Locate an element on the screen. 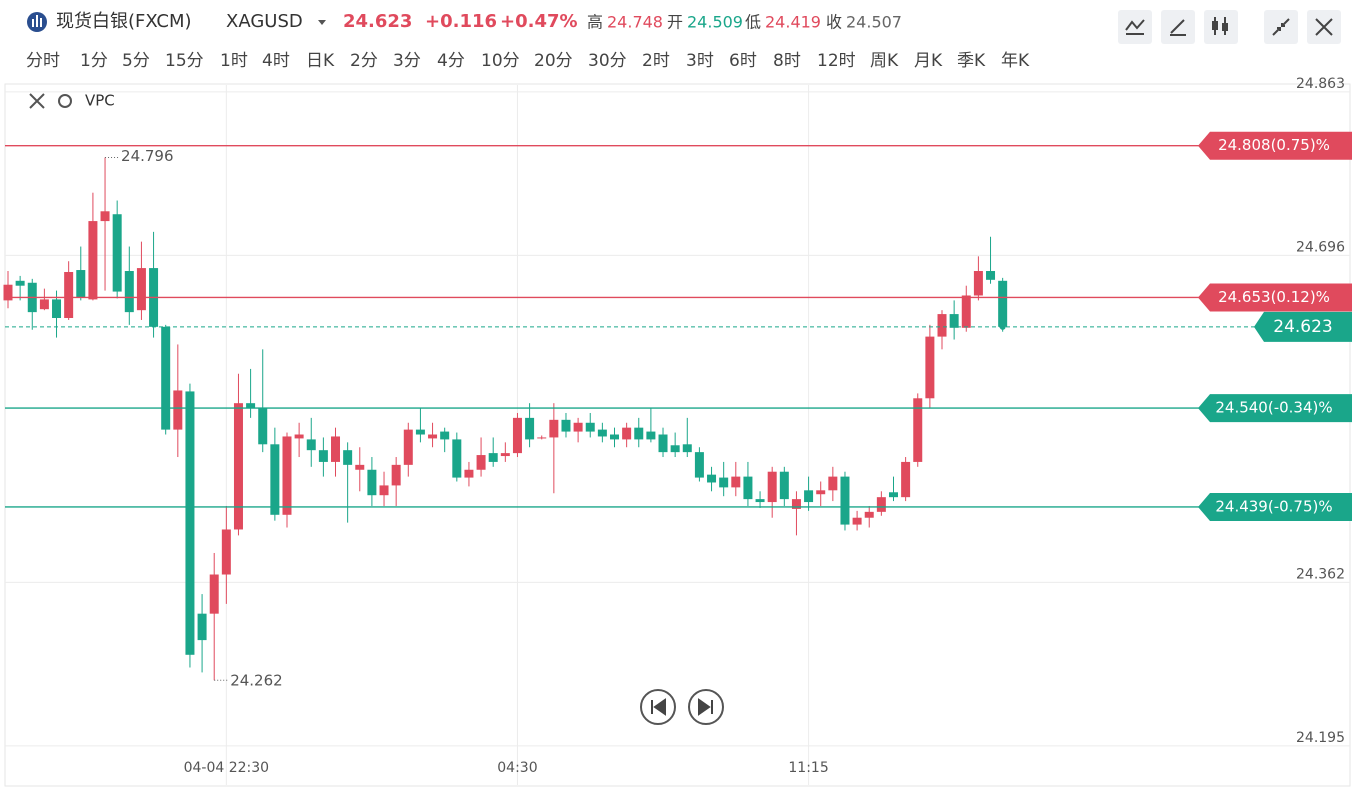 The image size is (1352, 791). level-label: 24.439(-0.75)% is located at coordinates (1273, 506).